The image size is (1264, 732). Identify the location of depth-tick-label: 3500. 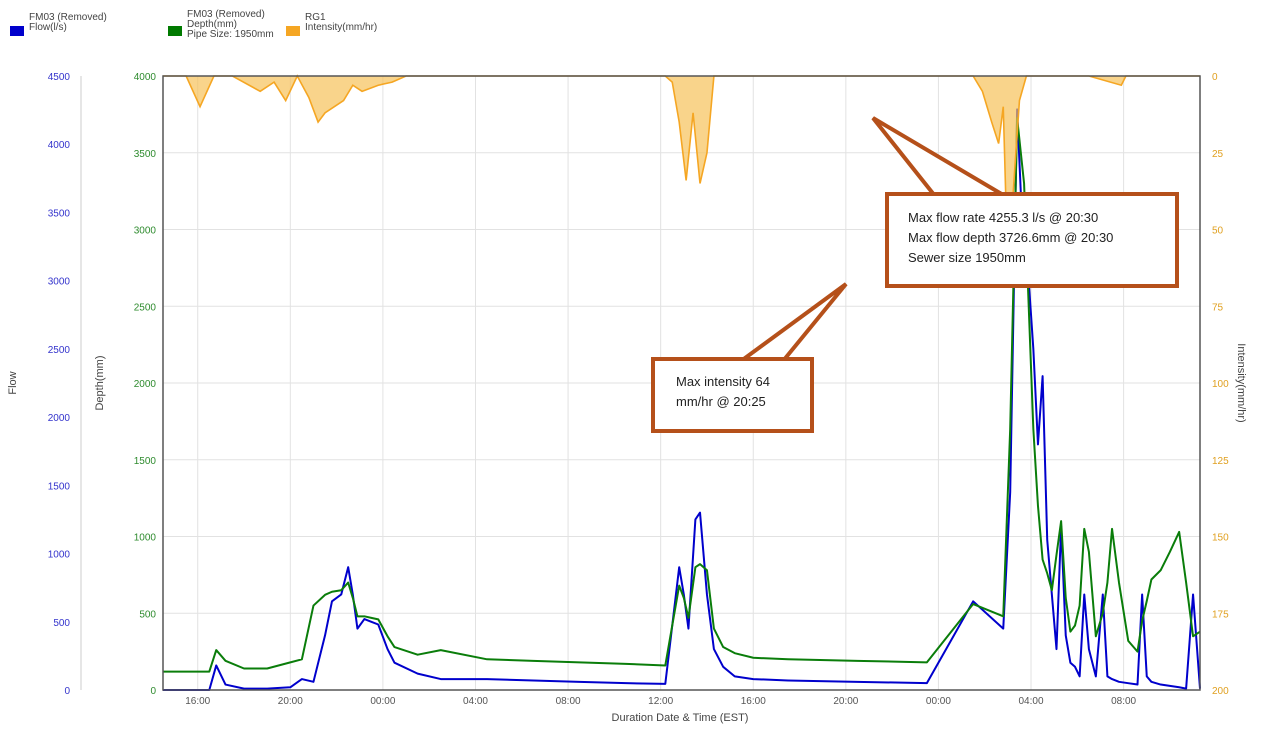
(145, 154).